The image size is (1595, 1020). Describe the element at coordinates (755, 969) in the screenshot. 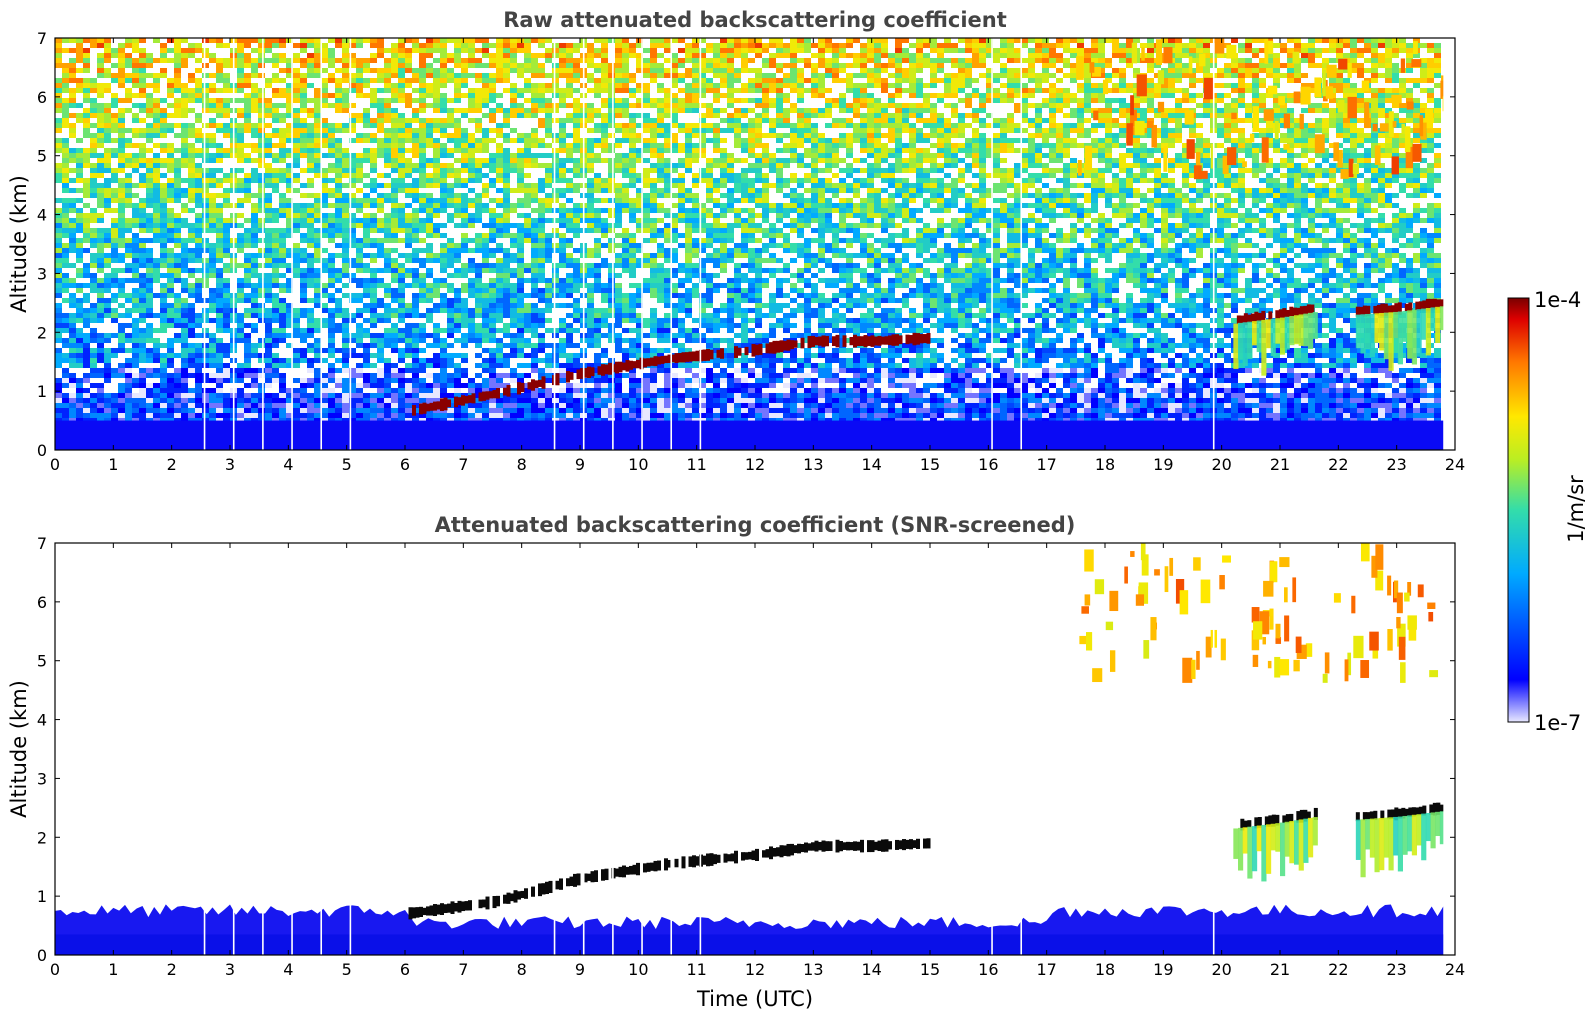

I see `x-tick-label: 12` at that location.